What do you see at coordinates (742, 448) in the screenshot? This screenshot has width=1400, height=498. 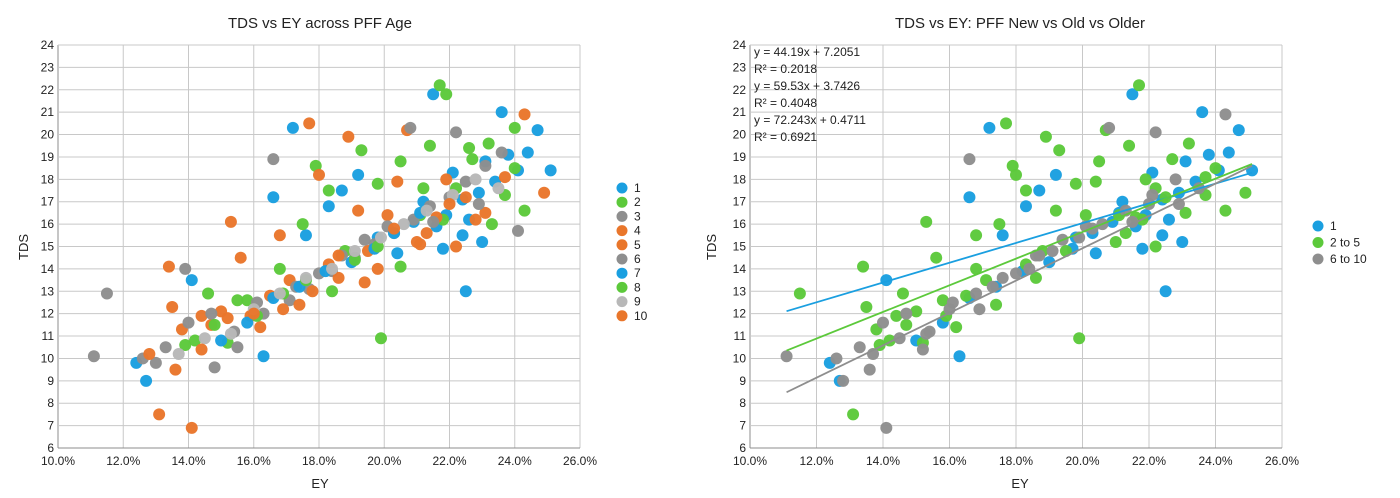 I see `y-tick-label: 6` at bounding box center [742, 448].